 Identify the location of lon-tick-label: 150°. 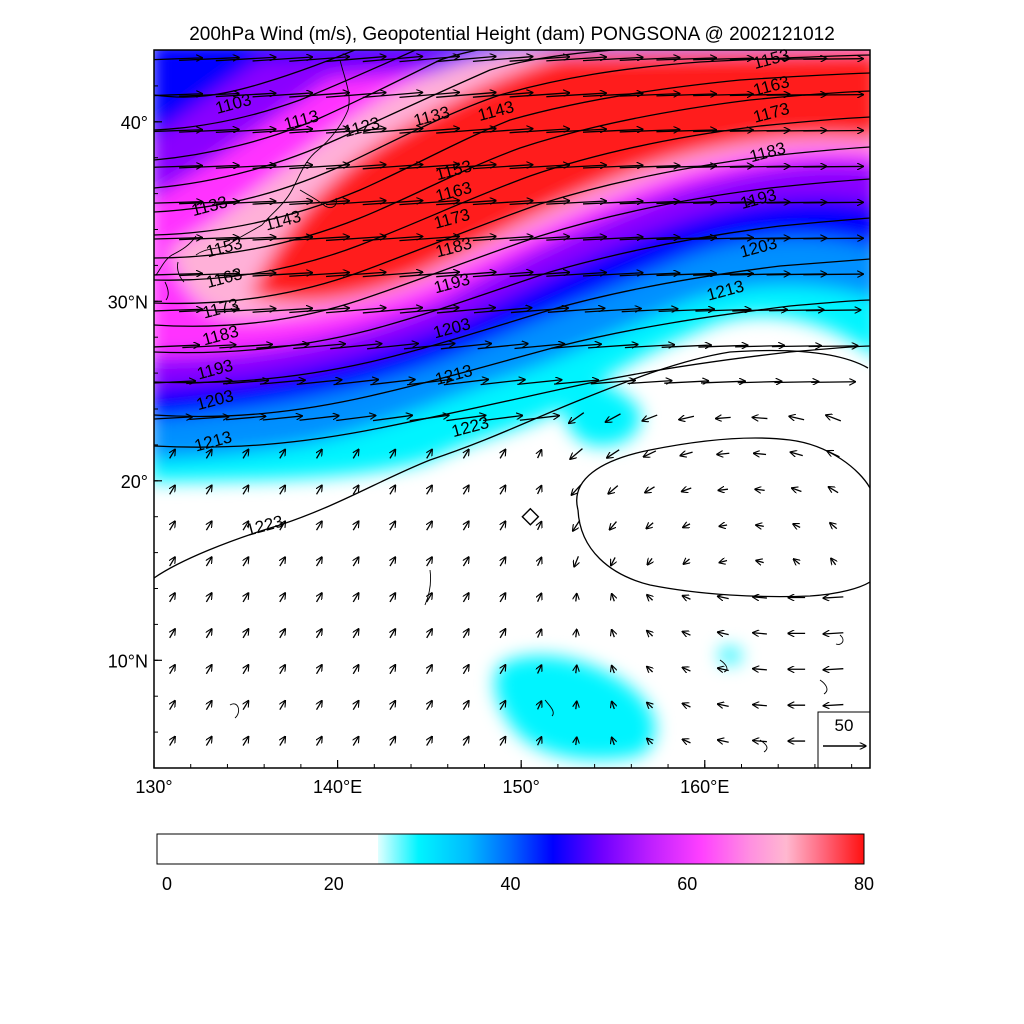
(521, 787).